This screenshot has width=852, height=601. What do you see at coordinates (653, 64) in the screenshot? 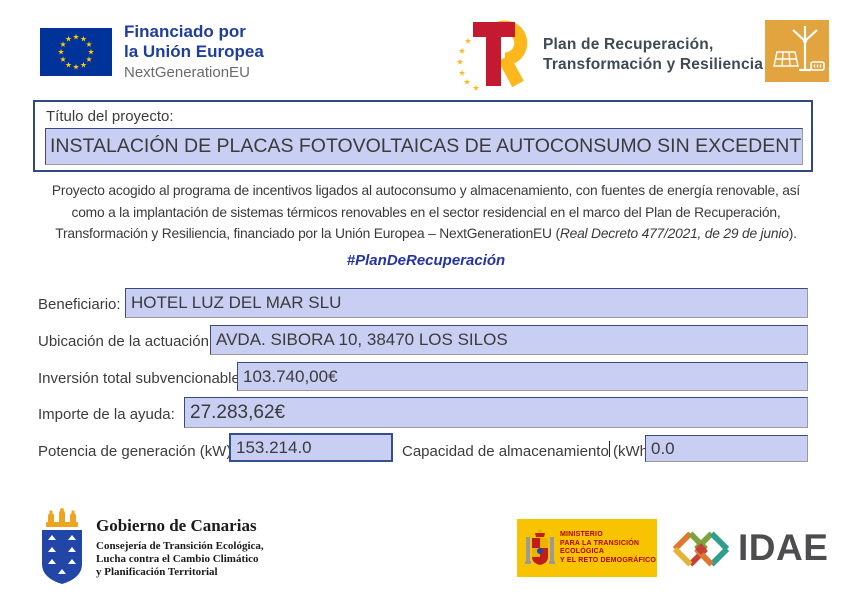
I see `prtr-logo-line2: Transformación y Resiliencia` at bounding box center [653, 64].